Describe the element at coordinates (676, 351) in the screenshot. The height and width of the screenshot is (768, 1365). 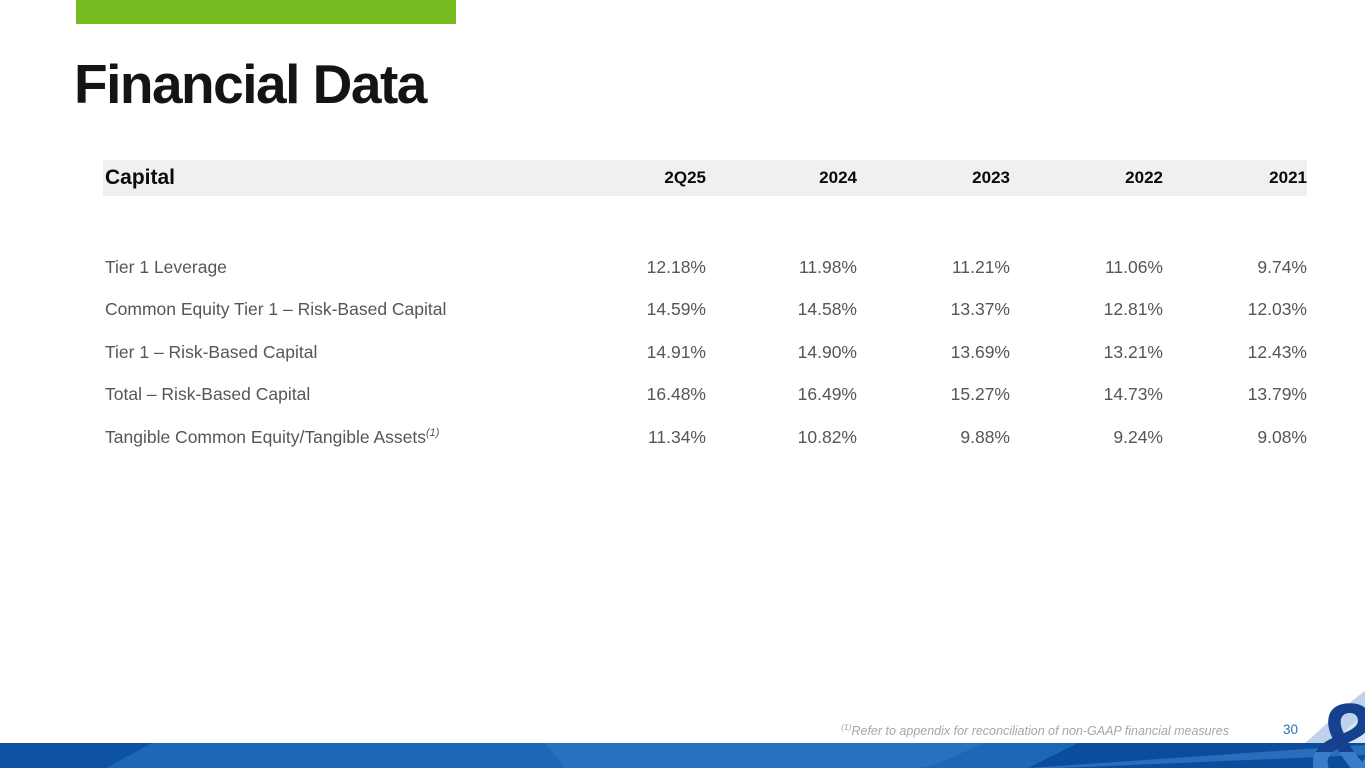
I see `cell-value: 14.91%` at that location.